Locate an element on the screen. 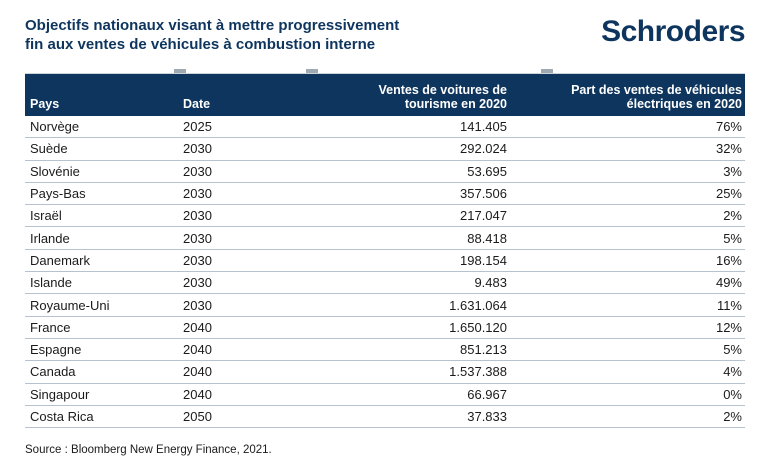  cell-pays: Irlande is located at coordinates (50, 238).